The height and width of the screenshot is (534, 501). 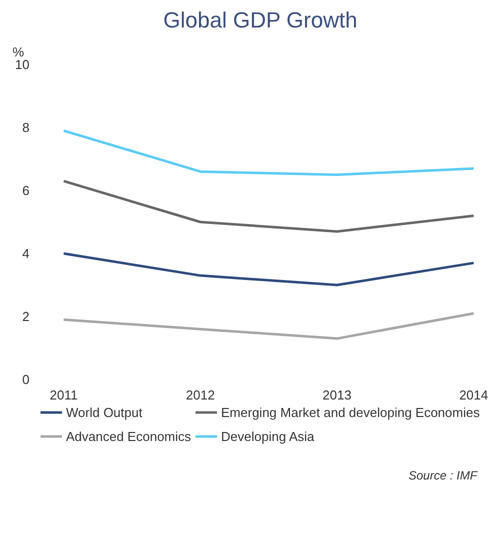 What do you see at coordinates (18, 52) in the screenshot?
I see `y-axis-title: %` at bounding box center [18, 52].